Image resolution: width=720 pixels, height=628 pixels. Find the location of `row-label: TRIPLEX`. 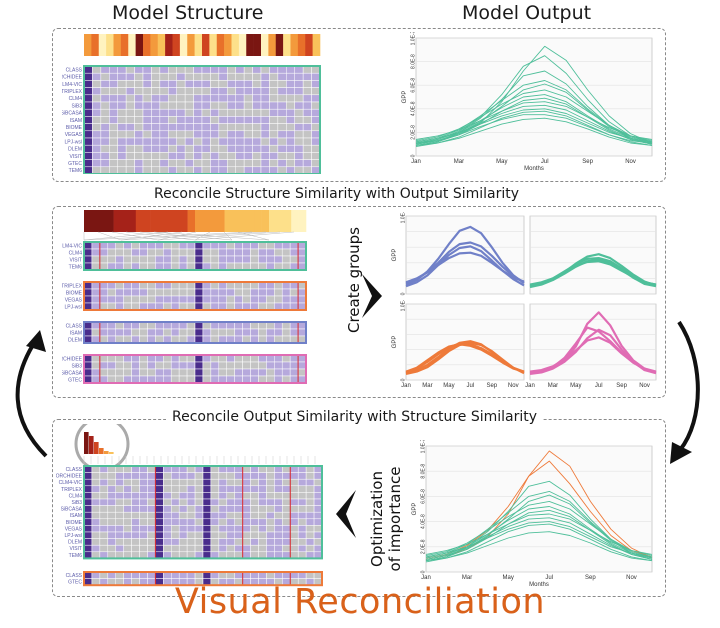

row-label: TRIPLEX is located at coordinates (72, 92).